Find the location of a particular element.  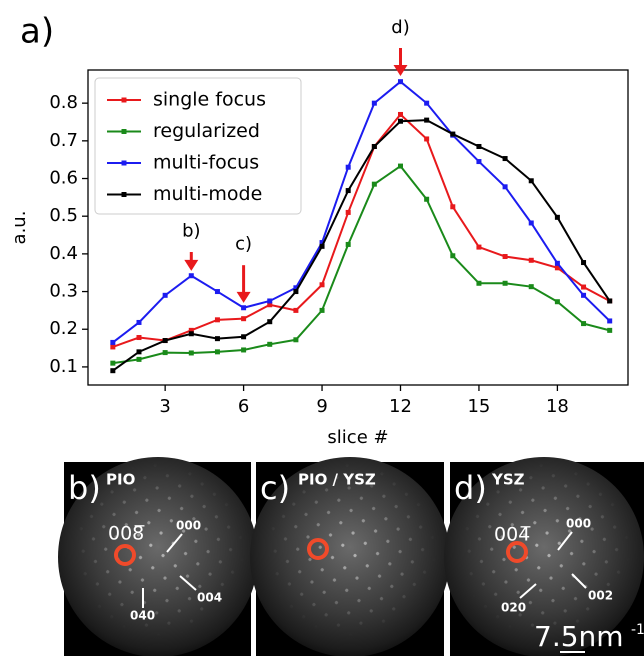

x-axis-label: slice # is located at coordinates (357, 437).